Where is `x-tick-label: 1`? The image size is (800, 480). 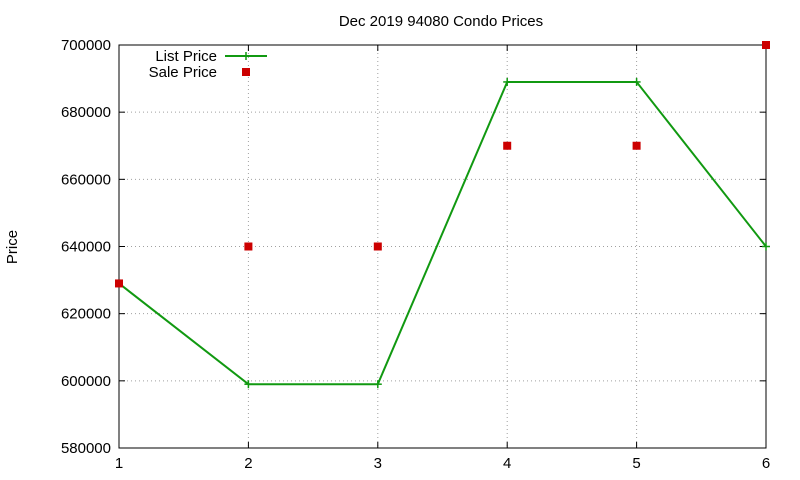
x-tick-label: 1 is located at coordinates (119, 463).